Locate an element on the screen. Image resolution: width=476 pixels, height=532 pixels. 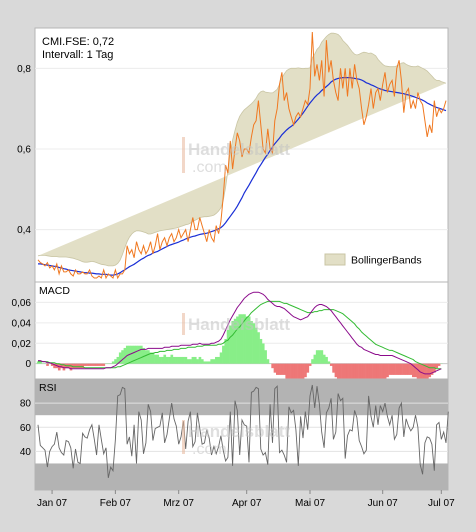
legend: BollingerBands is located at coordinates (373, 260).